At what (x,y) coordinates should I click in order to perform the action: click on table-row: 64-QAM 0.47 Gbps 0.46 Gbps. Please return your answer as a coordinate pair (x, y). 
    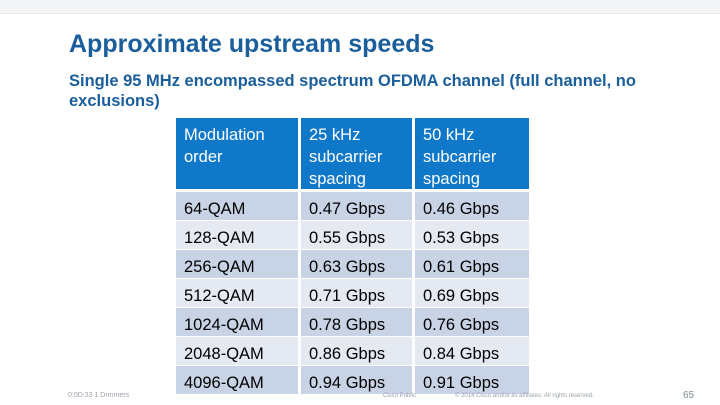
    Looking at the image, I should click on (352, 206).